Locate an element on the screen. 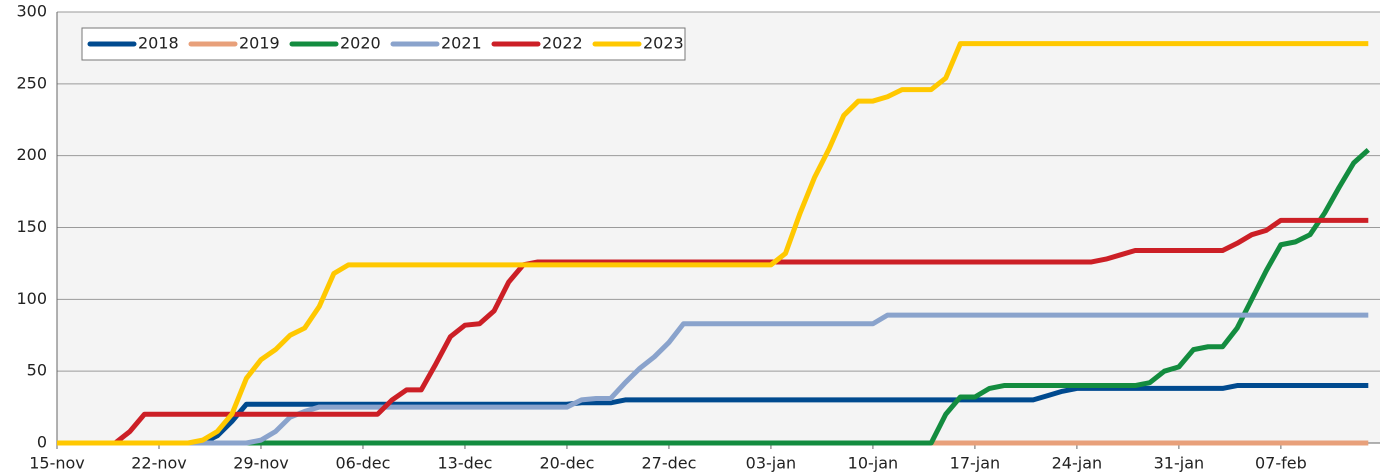 The image size is (1389, 476). legend-label: 2021 is located at coordinates (461, 43).